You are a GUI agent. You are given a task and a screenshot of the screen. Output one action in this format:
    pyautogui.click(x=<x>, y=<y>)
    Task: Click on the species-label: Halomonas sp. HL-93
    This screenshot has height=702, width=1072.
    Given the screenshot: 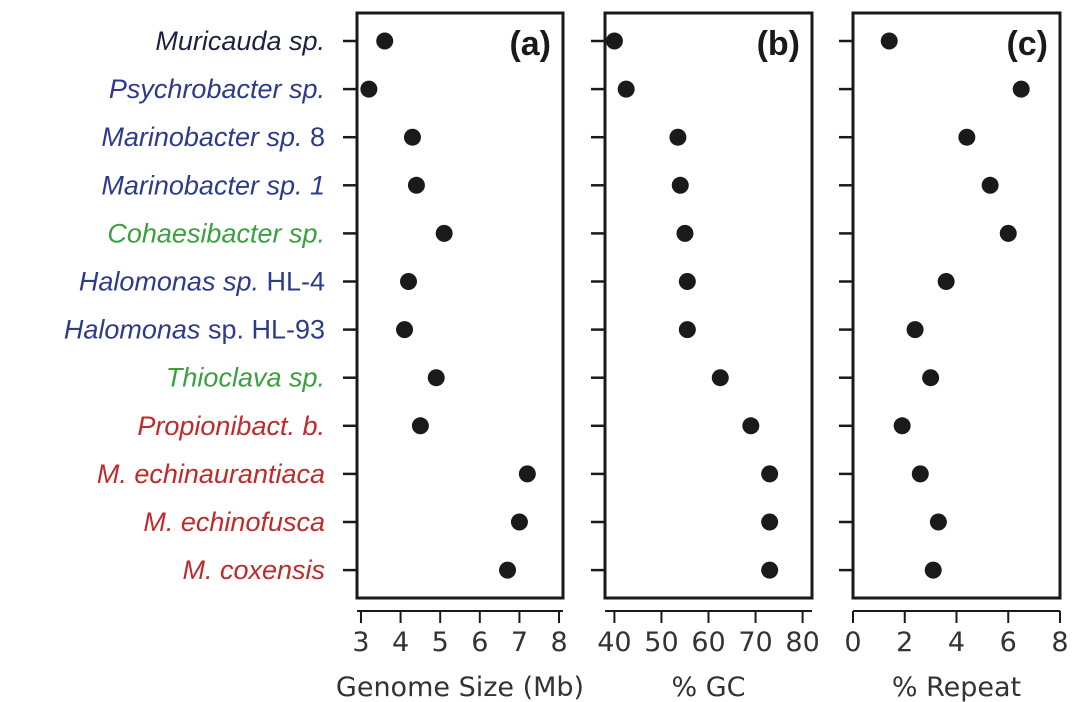 What is the action you would take?
    pyautogui.click(x=194, y=330)
    